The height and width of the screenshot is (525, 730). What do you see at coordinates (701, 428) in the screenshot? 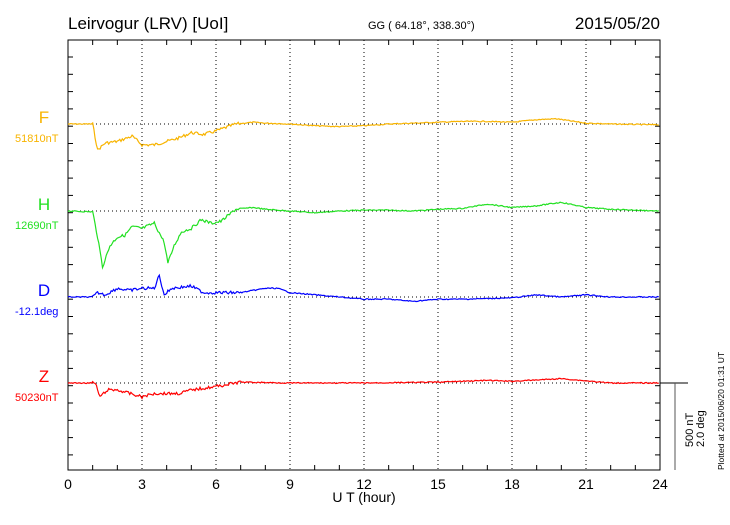
I see `scale-deg-label: 2.0 deg` at bounding box center [701, 428].